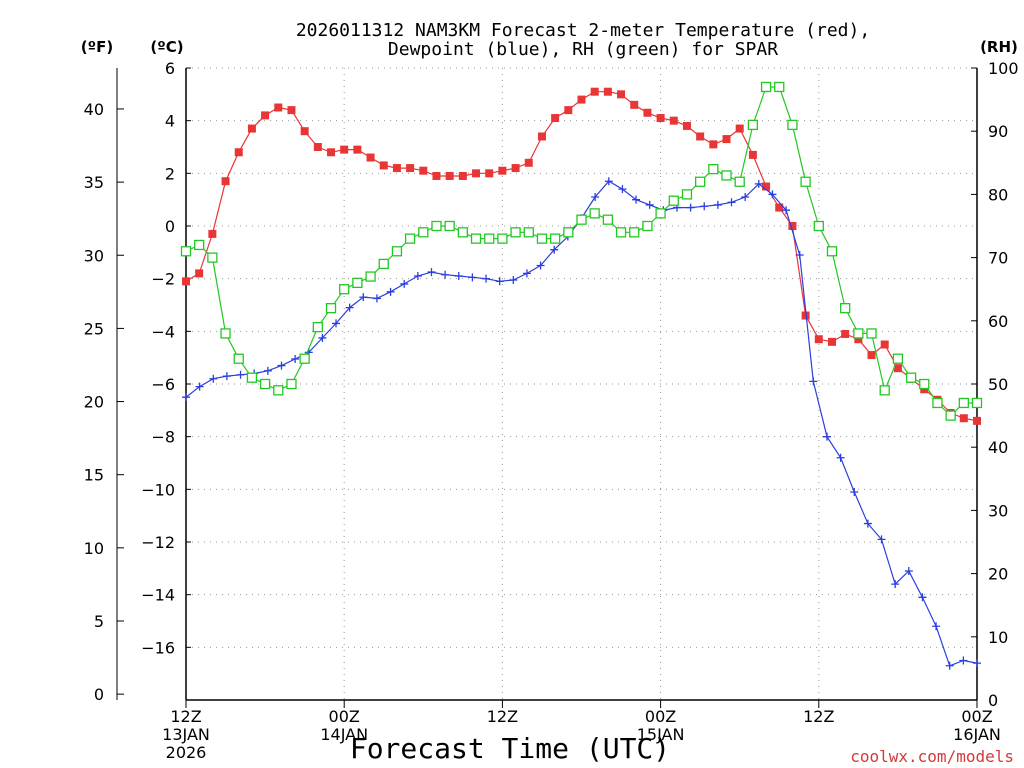 This screenshot has width=1024, height=768. I want to click on rh-tick-label: 90, so click(998, 131).